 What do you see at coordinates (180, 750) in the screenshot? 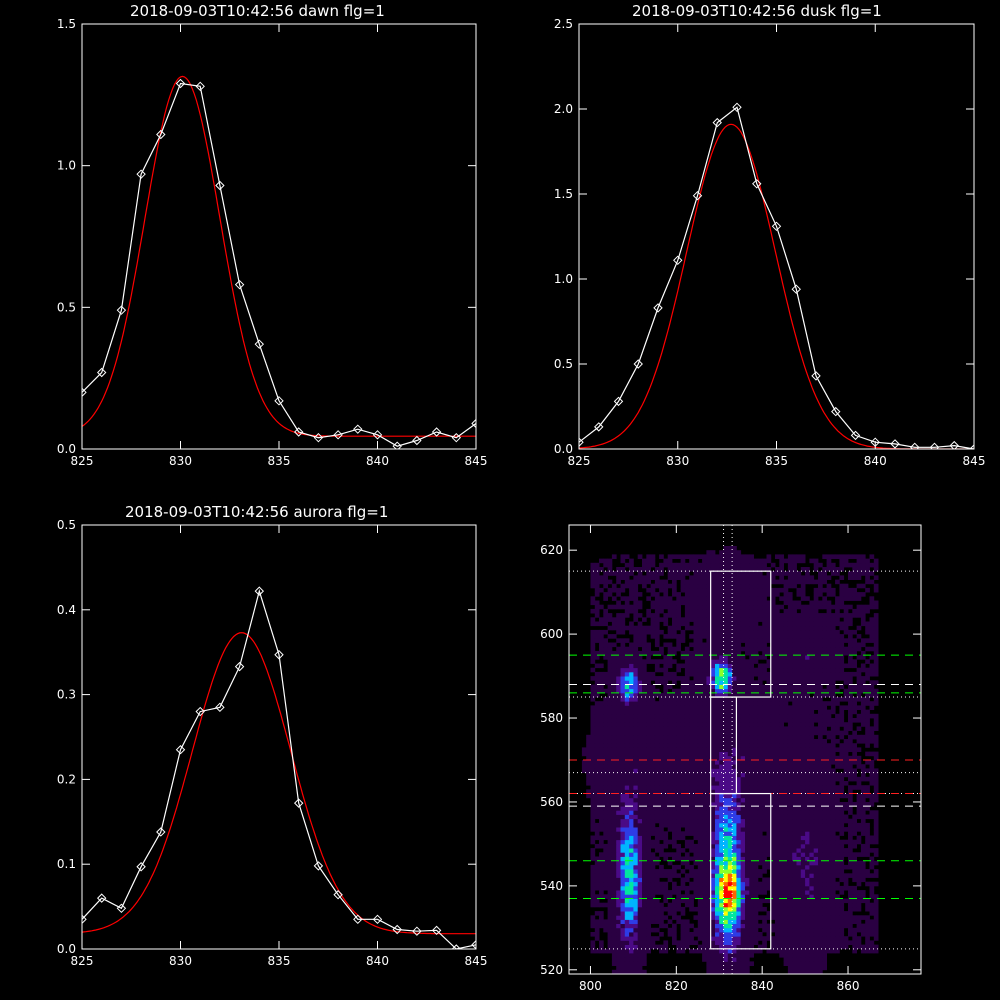
I see `aurora-data-point` at bounding box center [180, 750].